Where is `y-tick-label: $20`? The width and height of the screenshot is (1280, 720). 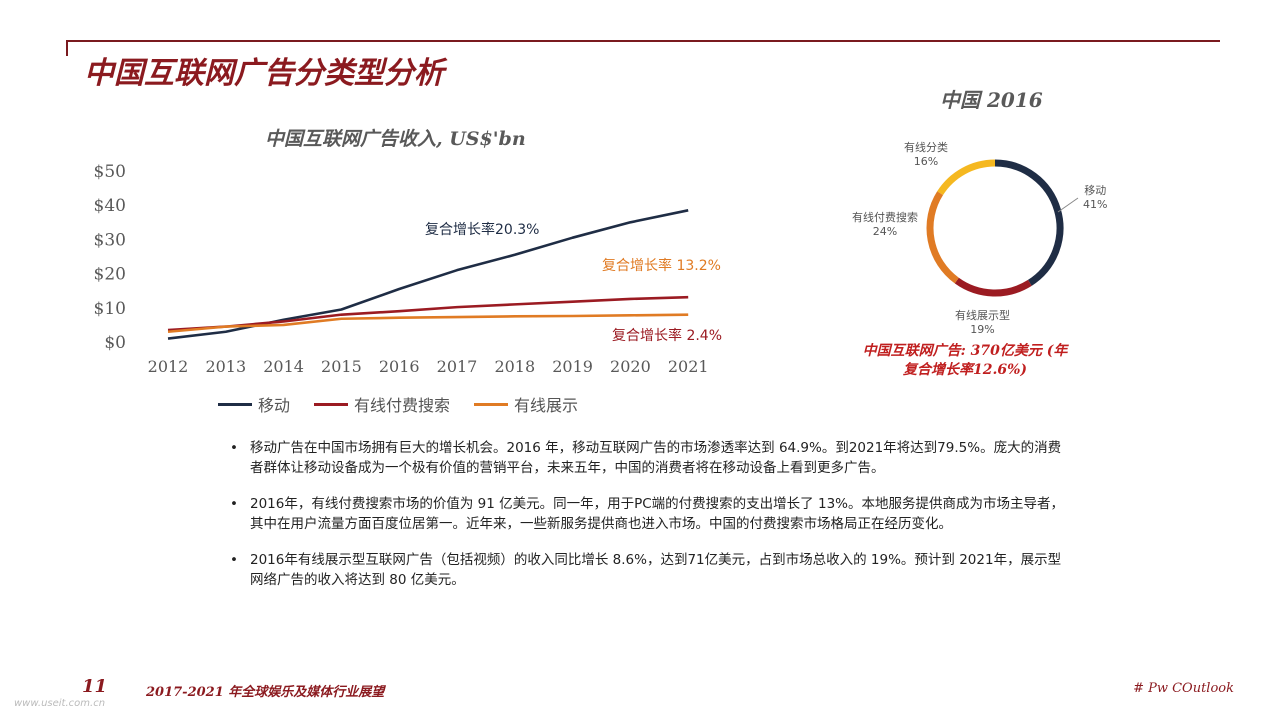
y-tick-label: $20 is located at coordinates (110, 275).